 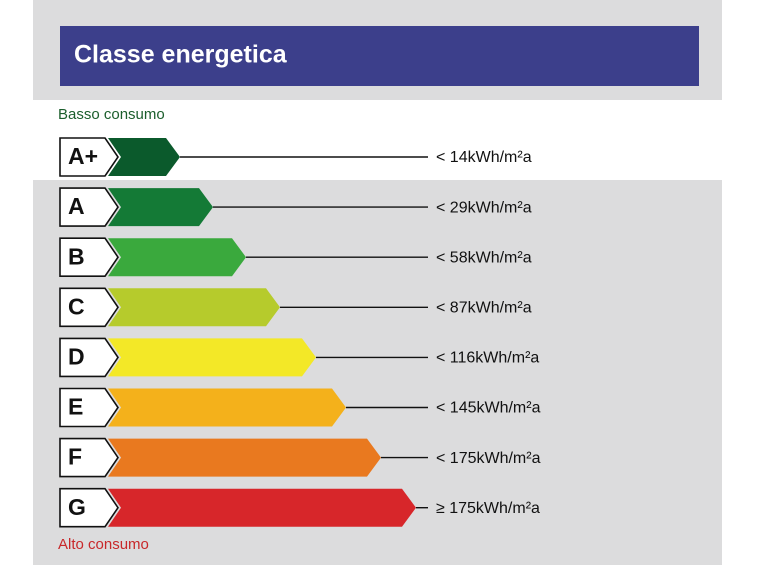 What do you see at coordinates (103, 544) in the screenshot?
I see `bottom-label: Alto consumo` at bounding box center [103, 544].